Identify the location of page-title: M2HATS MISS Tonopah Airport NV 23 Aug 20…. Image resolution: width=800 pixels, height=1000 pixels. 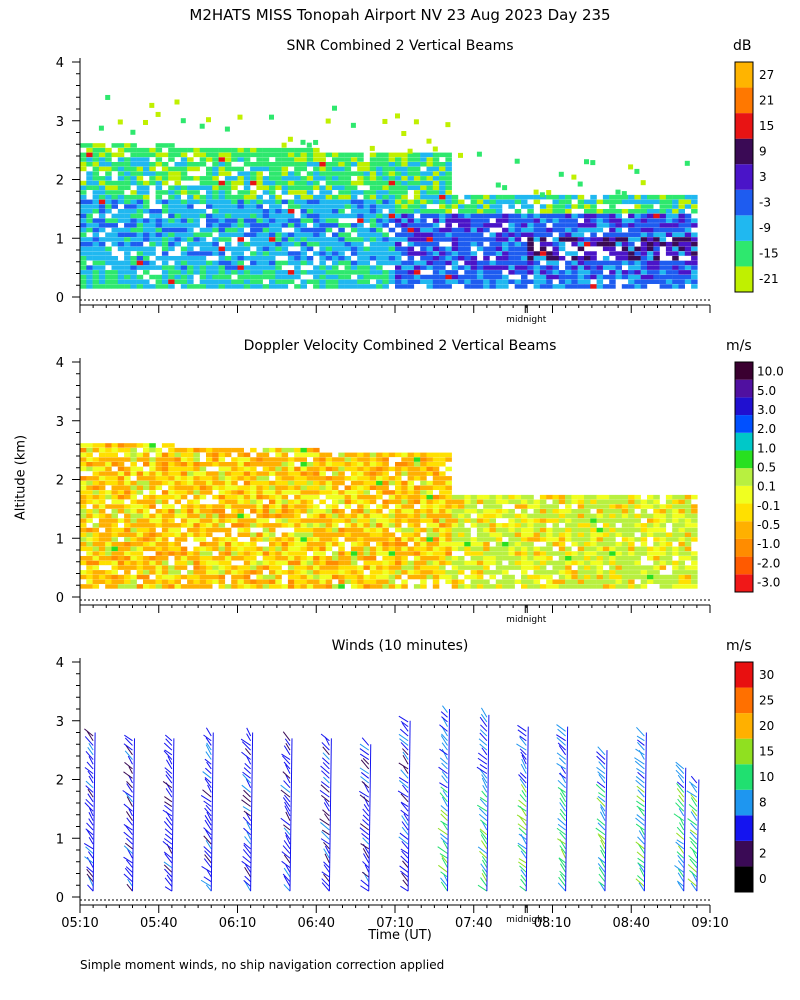
(400, 15).